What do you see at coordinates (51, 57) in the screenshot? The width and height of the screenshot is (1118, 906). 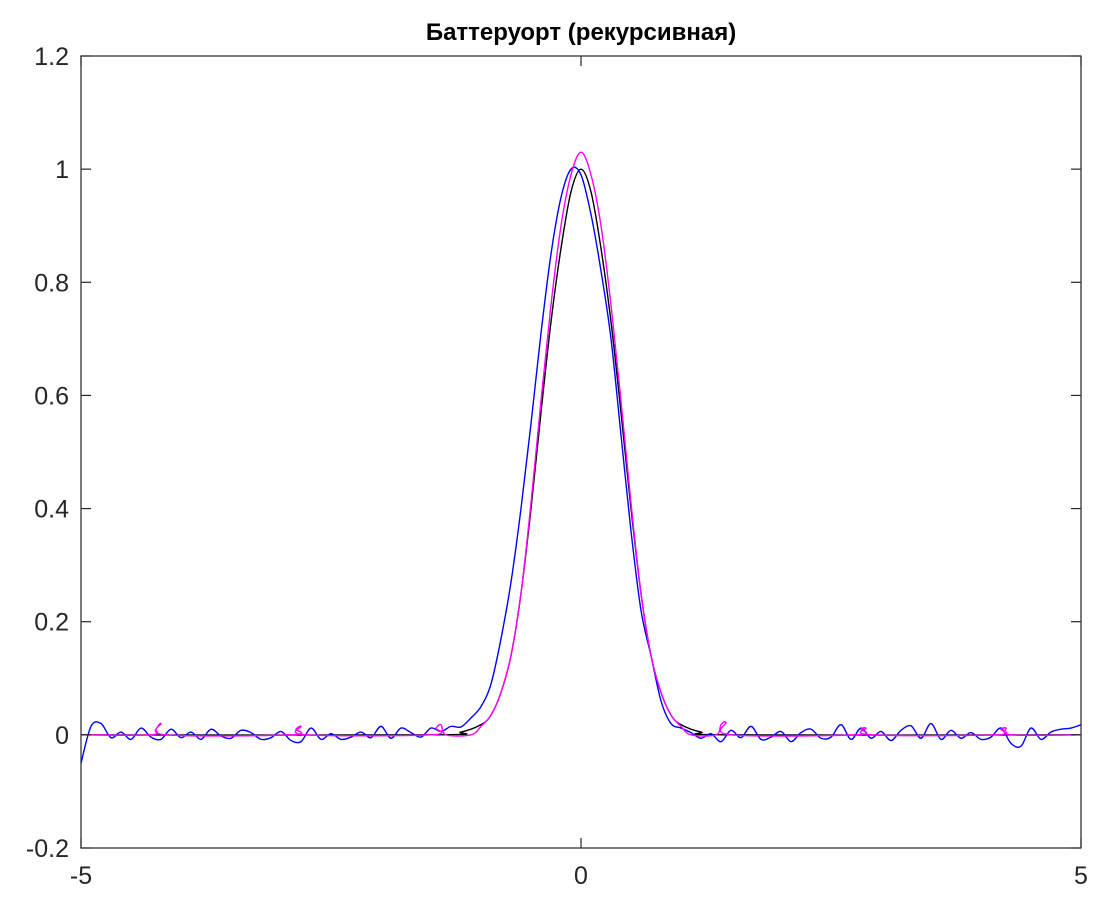 I see `y-tick-label: 1.2` at bounding box center [51, 57].